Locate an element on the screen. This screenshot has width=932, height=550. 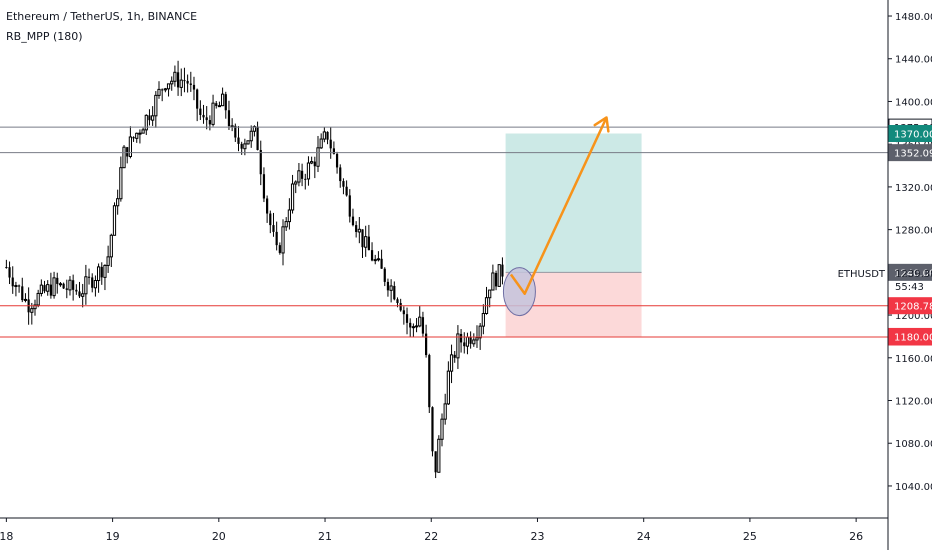
price-tick-label: 1400.00 is located at coordinates (913, 102).